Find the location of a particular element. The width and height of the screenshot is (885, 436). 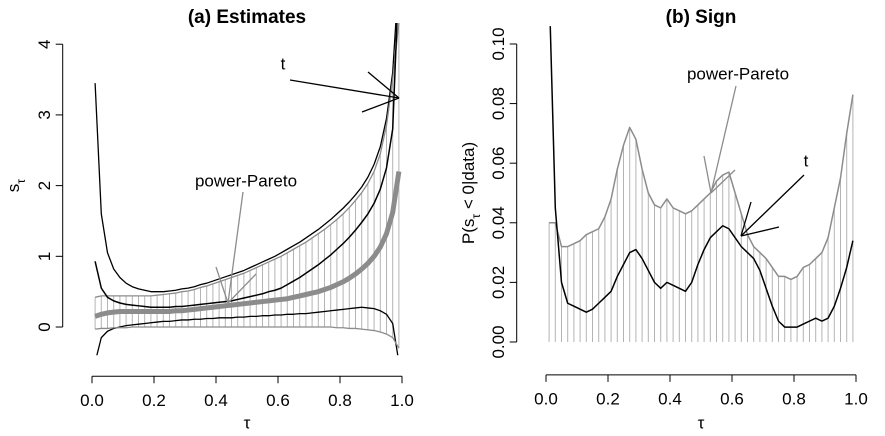

y-tick-label: 0.02 is located at coordinates (498, 282).